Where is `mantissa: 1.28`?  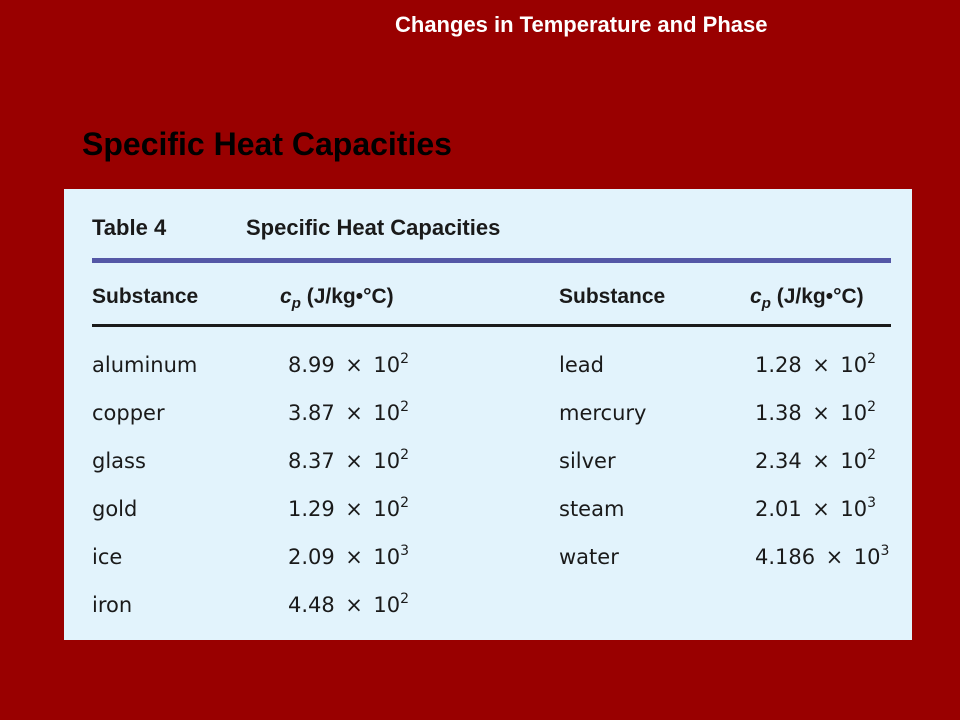
mantissa: 1.28 is located at coordinates (778, 365).